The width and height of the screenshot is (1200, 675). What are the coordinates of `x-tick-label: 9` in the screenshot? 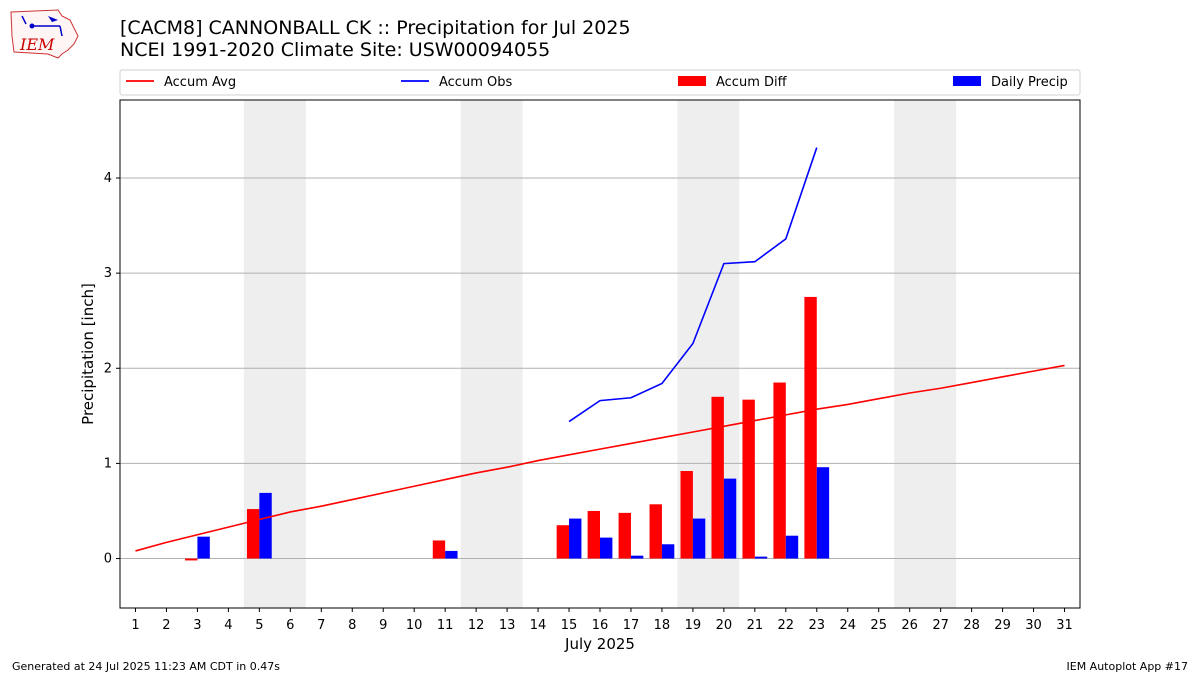 It's located at (383, 625).